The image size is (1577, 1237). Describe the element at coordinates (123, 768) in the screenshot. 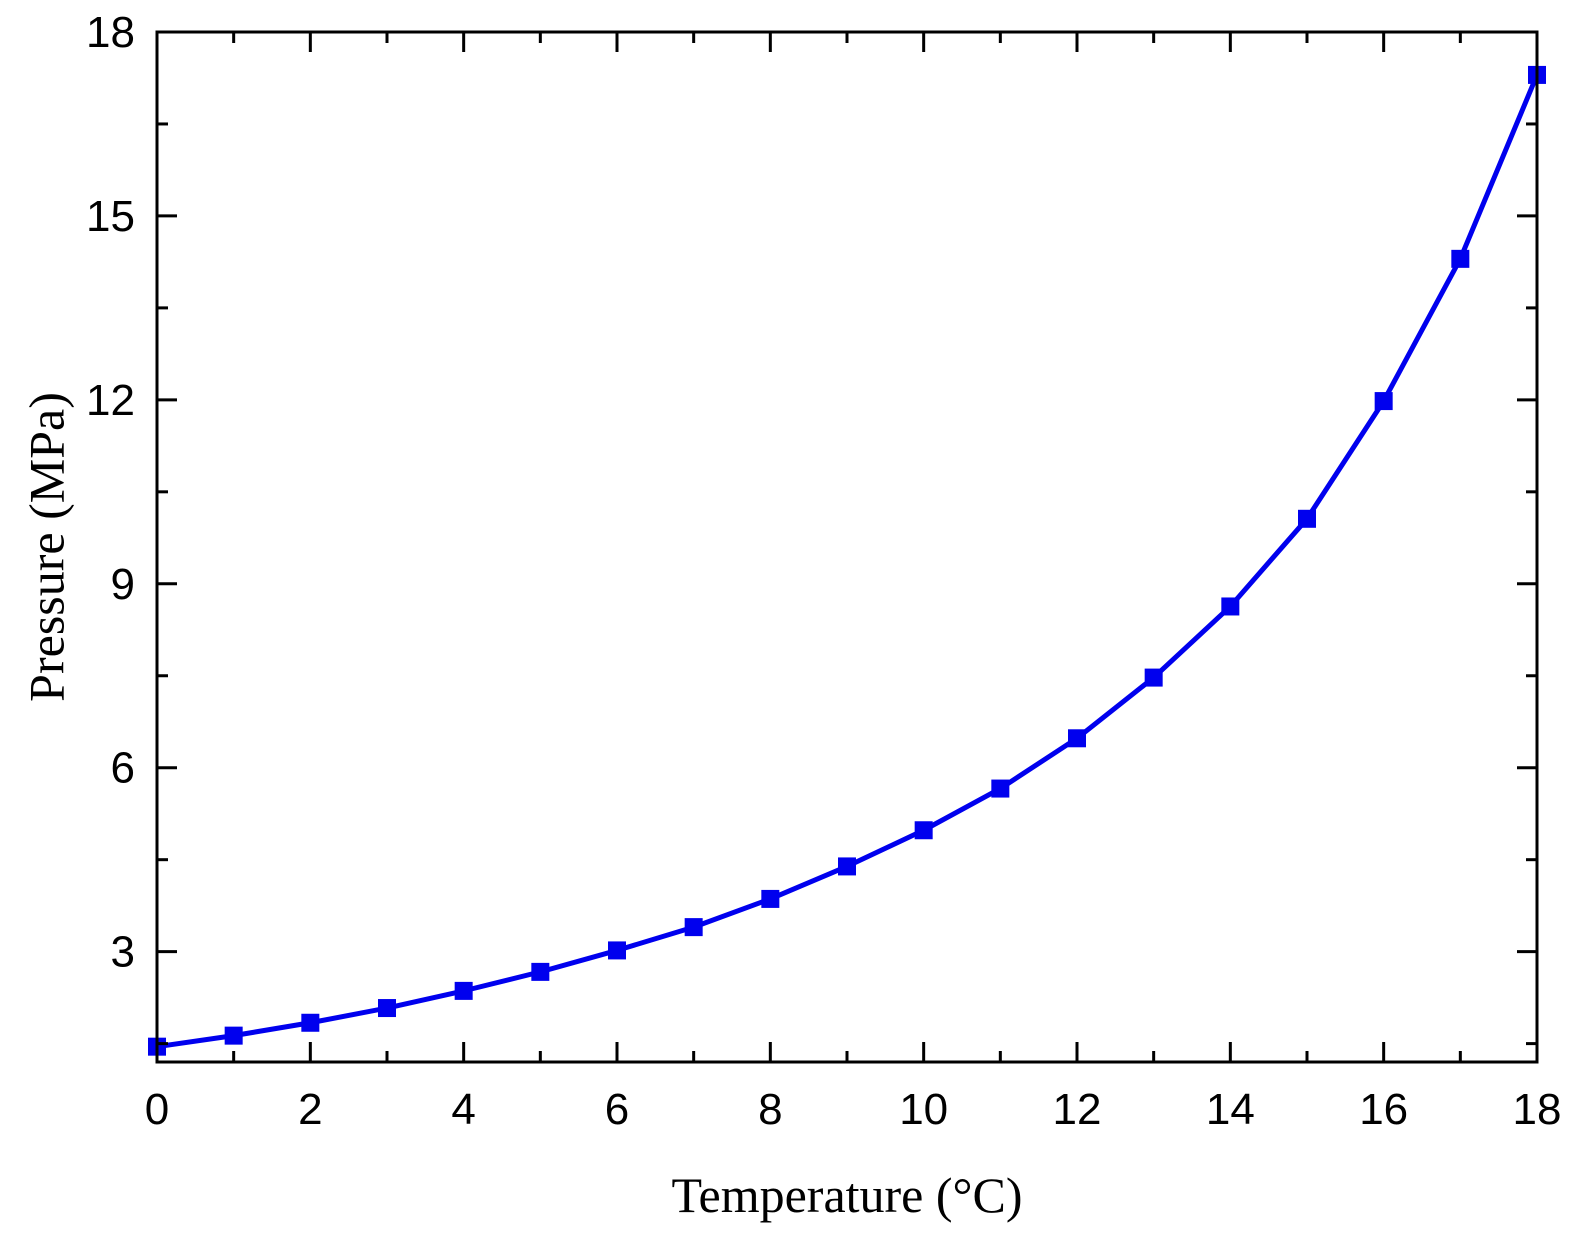

I see `y-tick-label: 6` at that location.